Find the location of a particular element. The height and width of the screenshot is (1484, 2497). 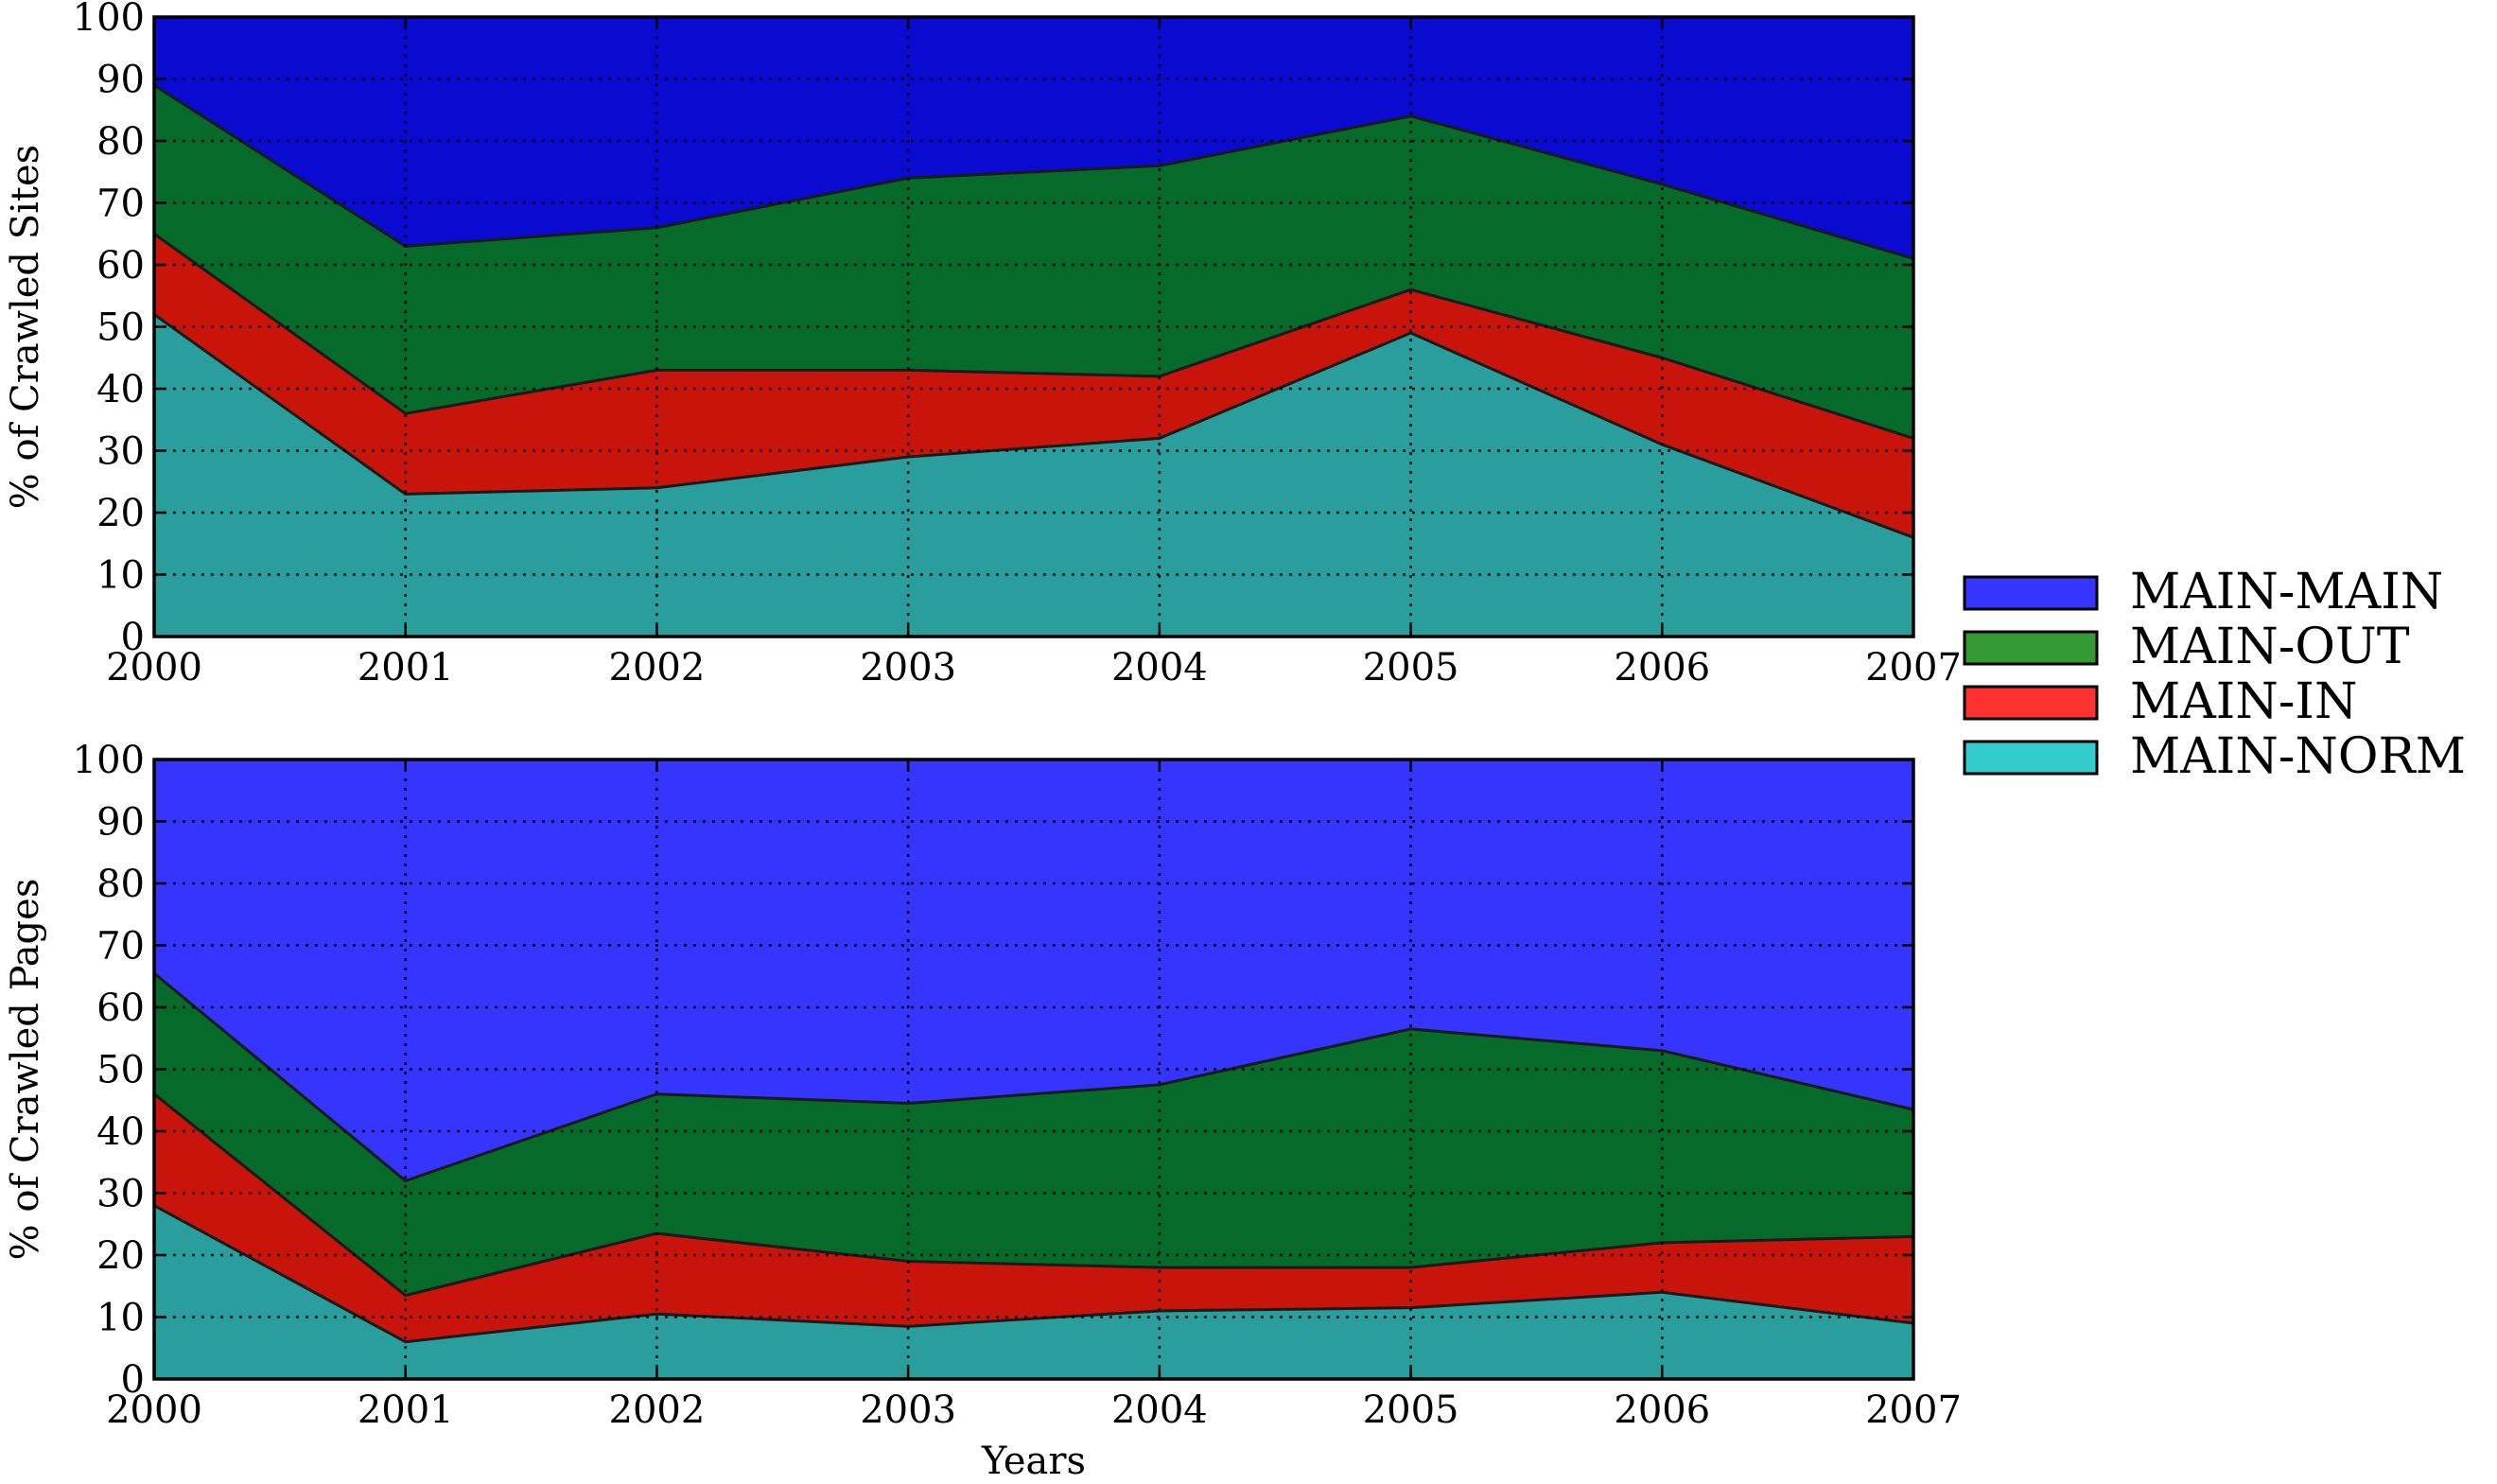

legend-item-main-in: MAIN-IN is located at coordinates (2160, 702).